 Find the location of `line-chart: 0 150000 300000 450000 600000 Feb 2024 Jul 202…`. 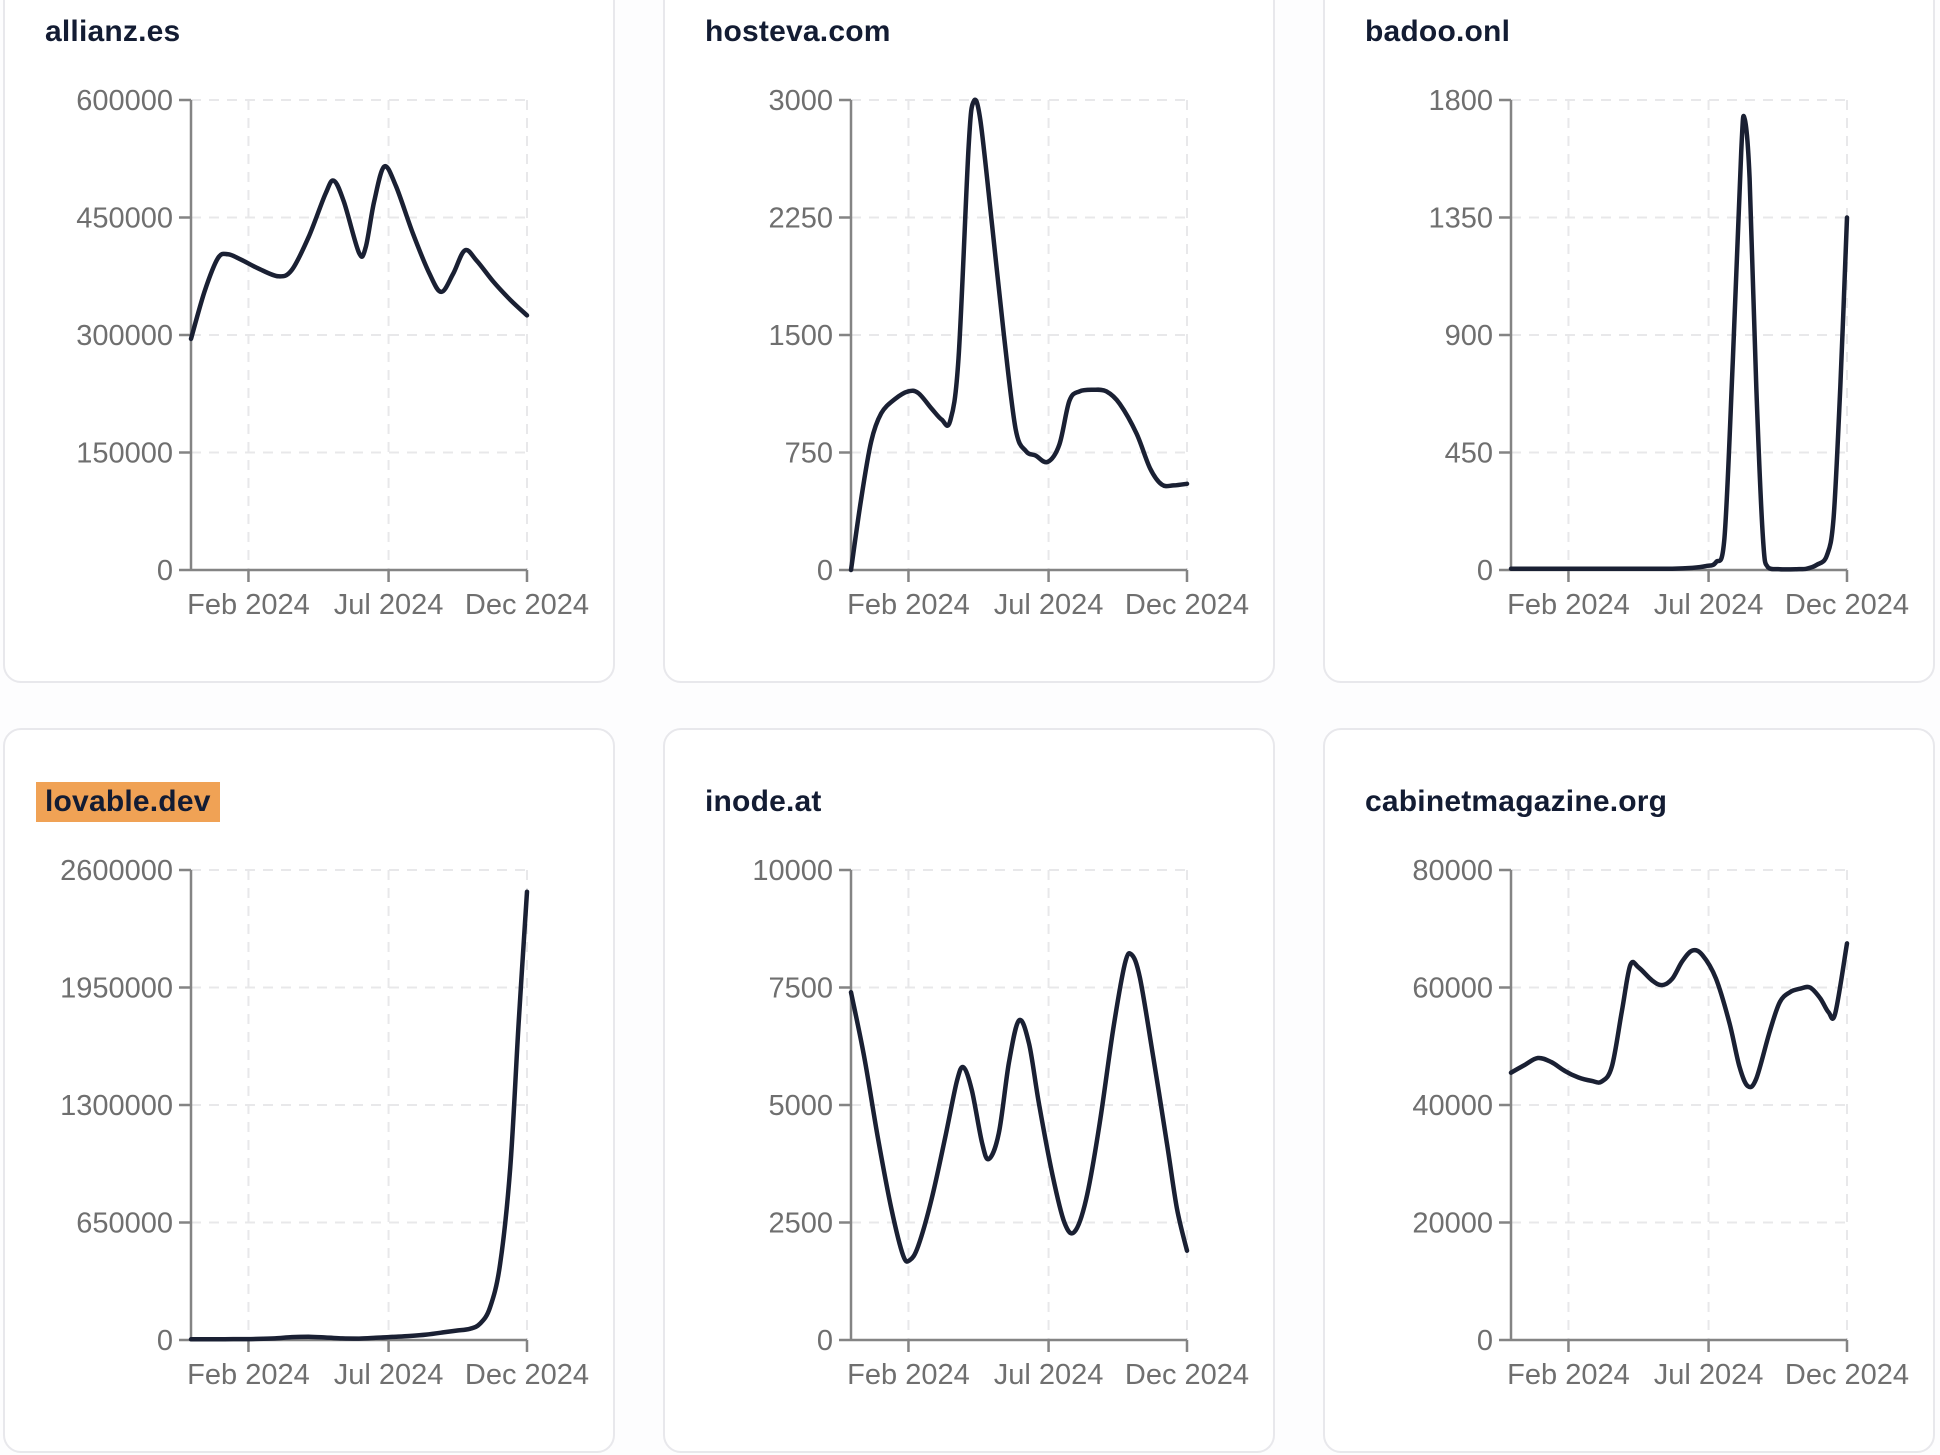

line-chart: 0 150000 300000 450000 600000 Feb 2024 Jul 202… is located at coordinates (309, 340).